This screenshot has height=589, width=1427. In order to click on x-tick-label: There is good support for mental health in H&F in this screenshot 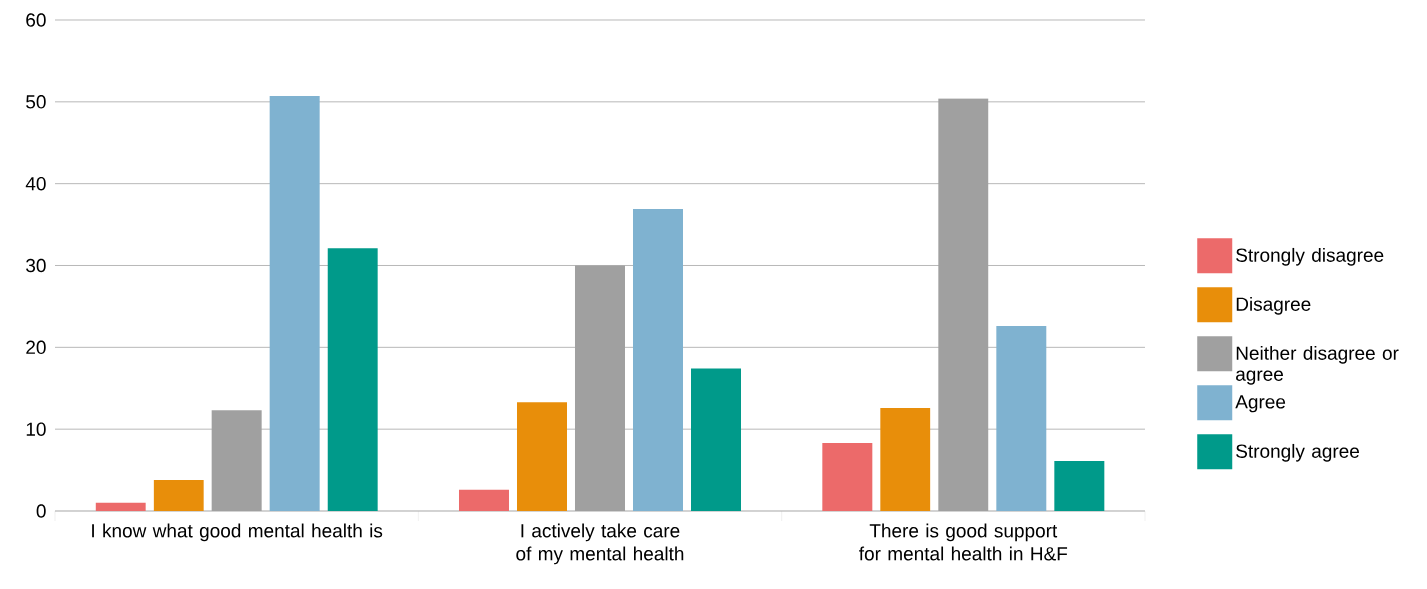, I will do `click(963, 542)`.